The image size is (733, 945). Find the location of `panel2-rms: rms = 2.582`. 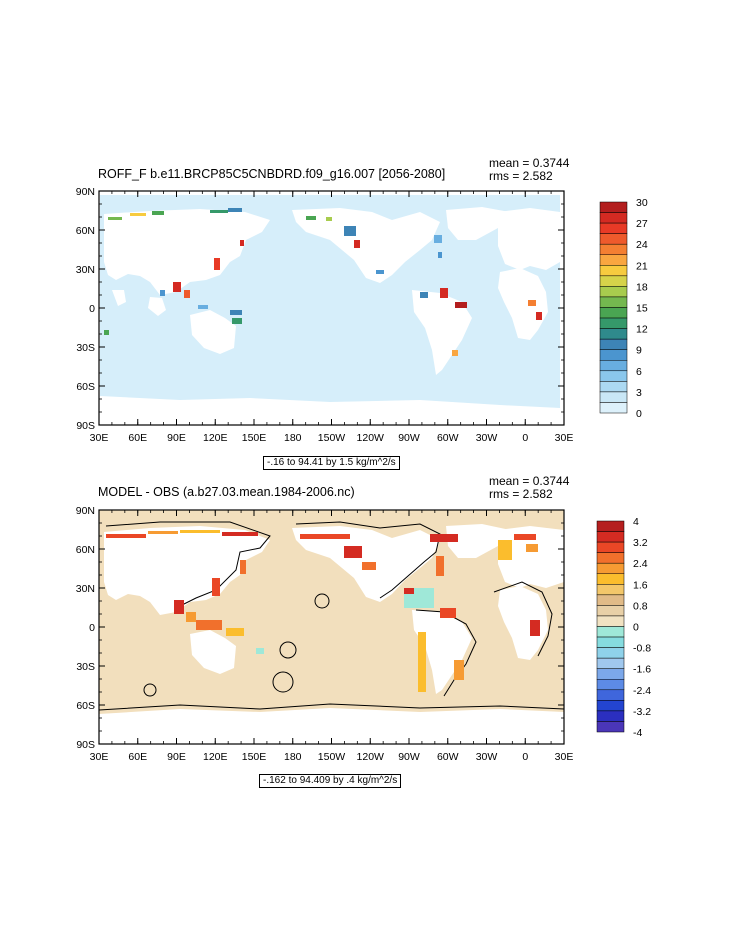

panel2-rms: rms = 2.582 is located at coordinates (521, 494).